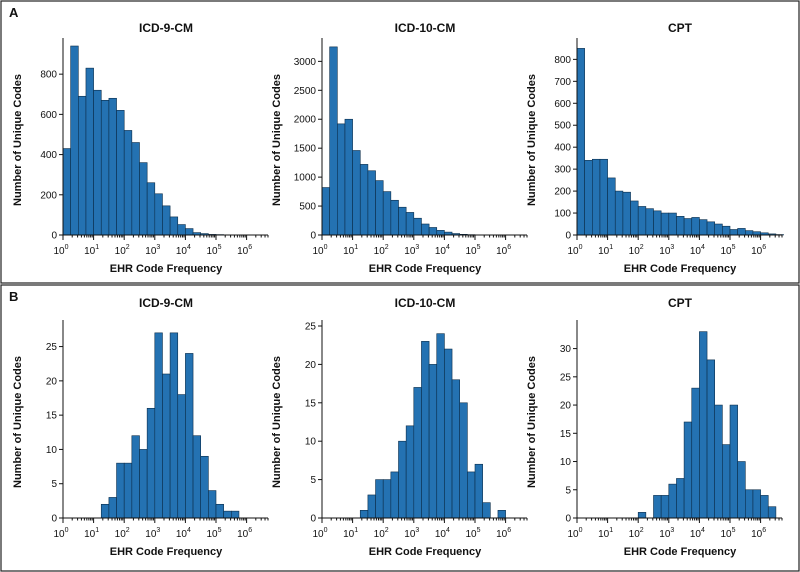 This screenshot has height=572, width=800. What do you see at coordinates (442, 533) in the screenshot?
I see `x-tick-label: 10⁴` at bounding box center [442, 533].